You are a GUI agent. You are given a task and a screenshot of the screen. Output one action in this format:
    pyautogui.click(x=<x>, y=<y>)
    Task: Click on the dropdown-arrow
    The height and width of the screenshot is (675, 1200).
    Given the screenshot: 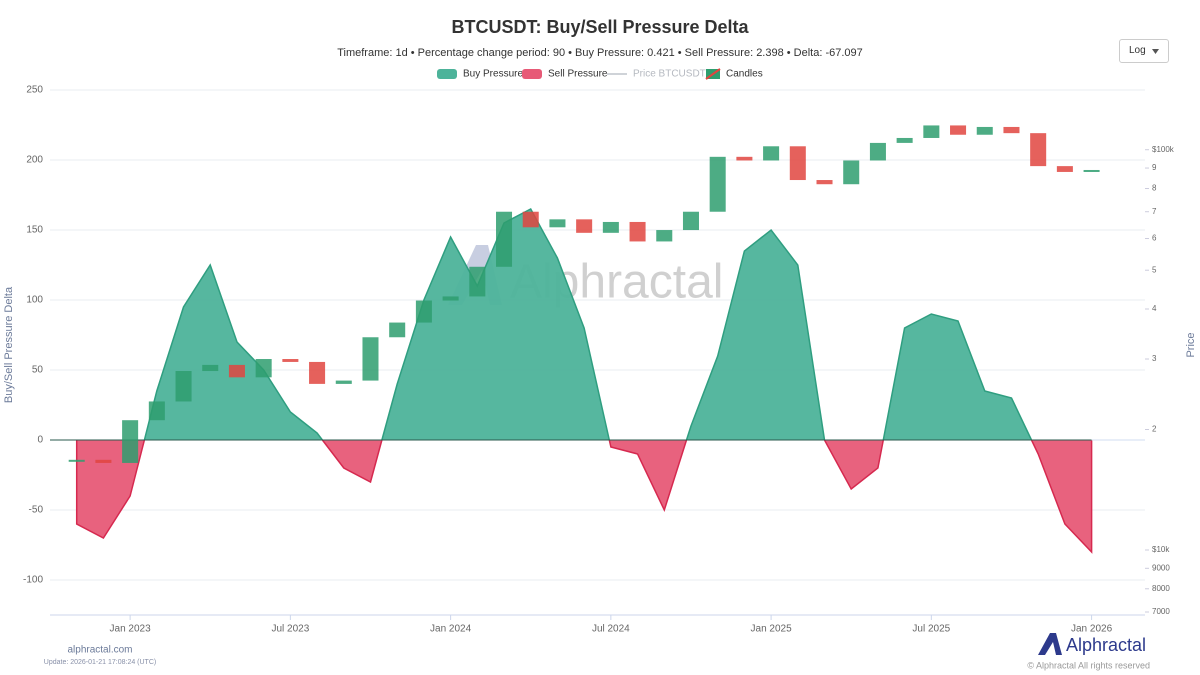 What is the action you would take?
    pyautogui.click(x=1155, y=51)
    